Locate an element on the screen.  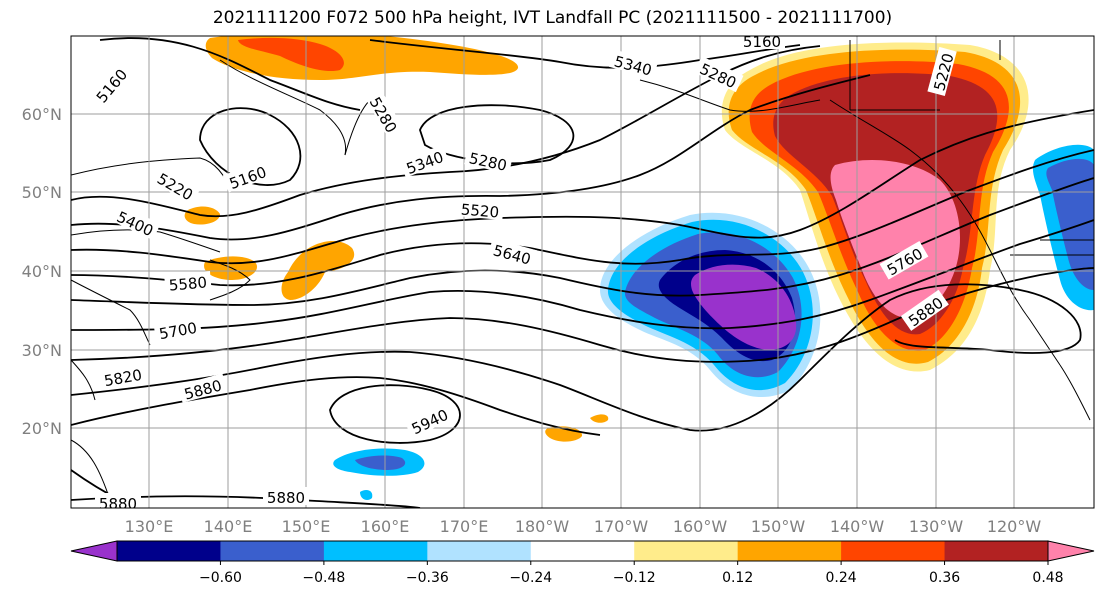
lon-label: 160°W is located at coordinates (700, 526).